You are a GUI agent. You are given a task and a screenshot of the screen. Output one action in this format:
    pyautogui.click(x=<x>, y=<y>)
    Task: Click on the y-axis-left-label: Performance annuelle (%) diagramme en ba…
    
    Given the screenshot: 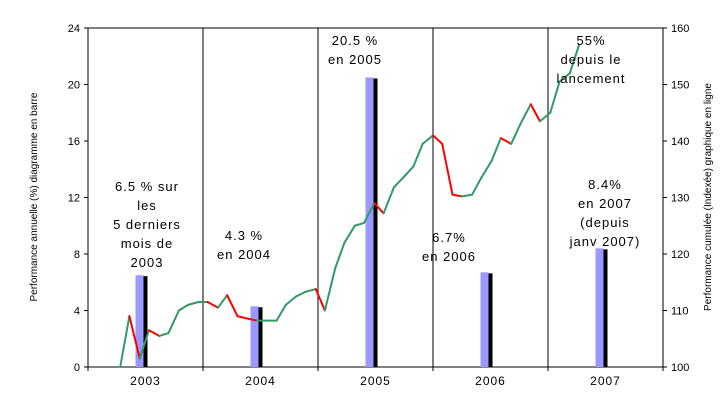 What is the action you would take?
    pyautogui.click(x=34, y=196)
    